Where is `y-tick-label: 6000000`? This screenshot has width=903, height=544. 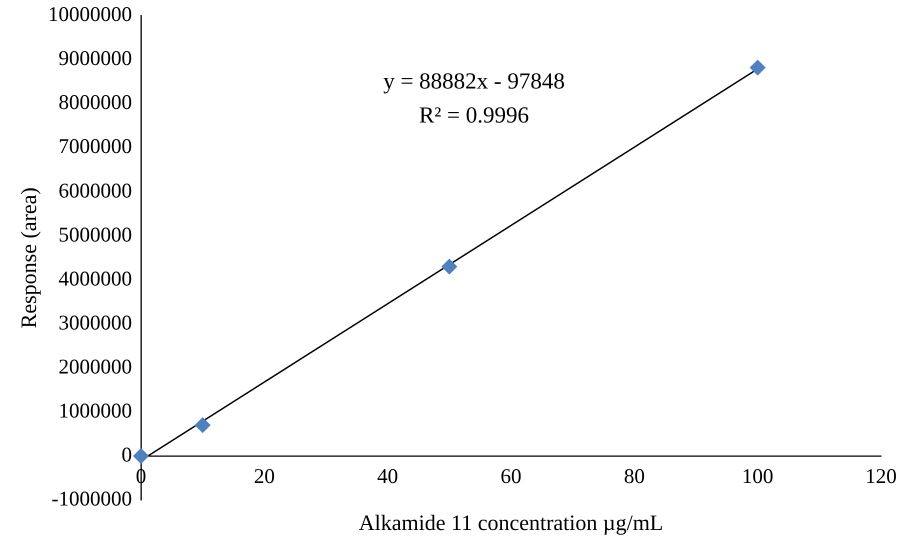
y-tick-label: 6000000 is located at coordinates (95, 190).